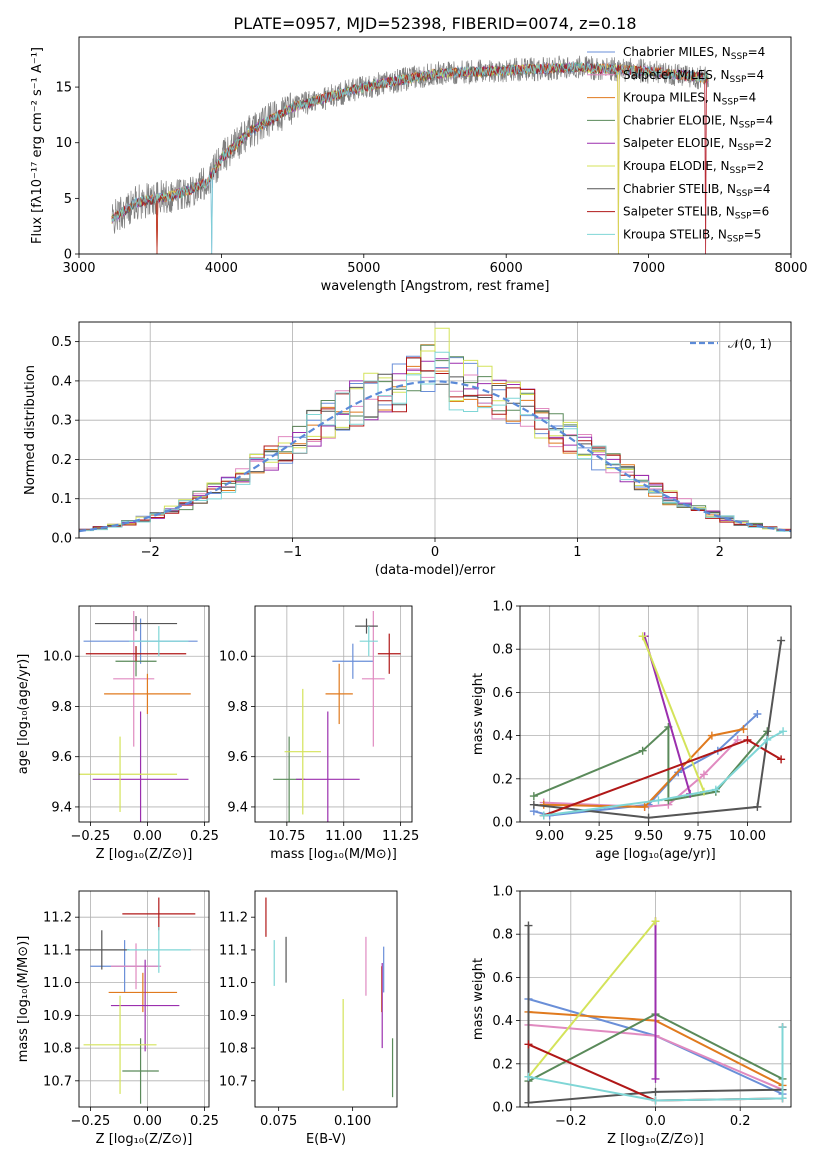  Describe the element at coordinates (502, 892) in the screenshot. I see `y-tick-label: 1.0` at that location.